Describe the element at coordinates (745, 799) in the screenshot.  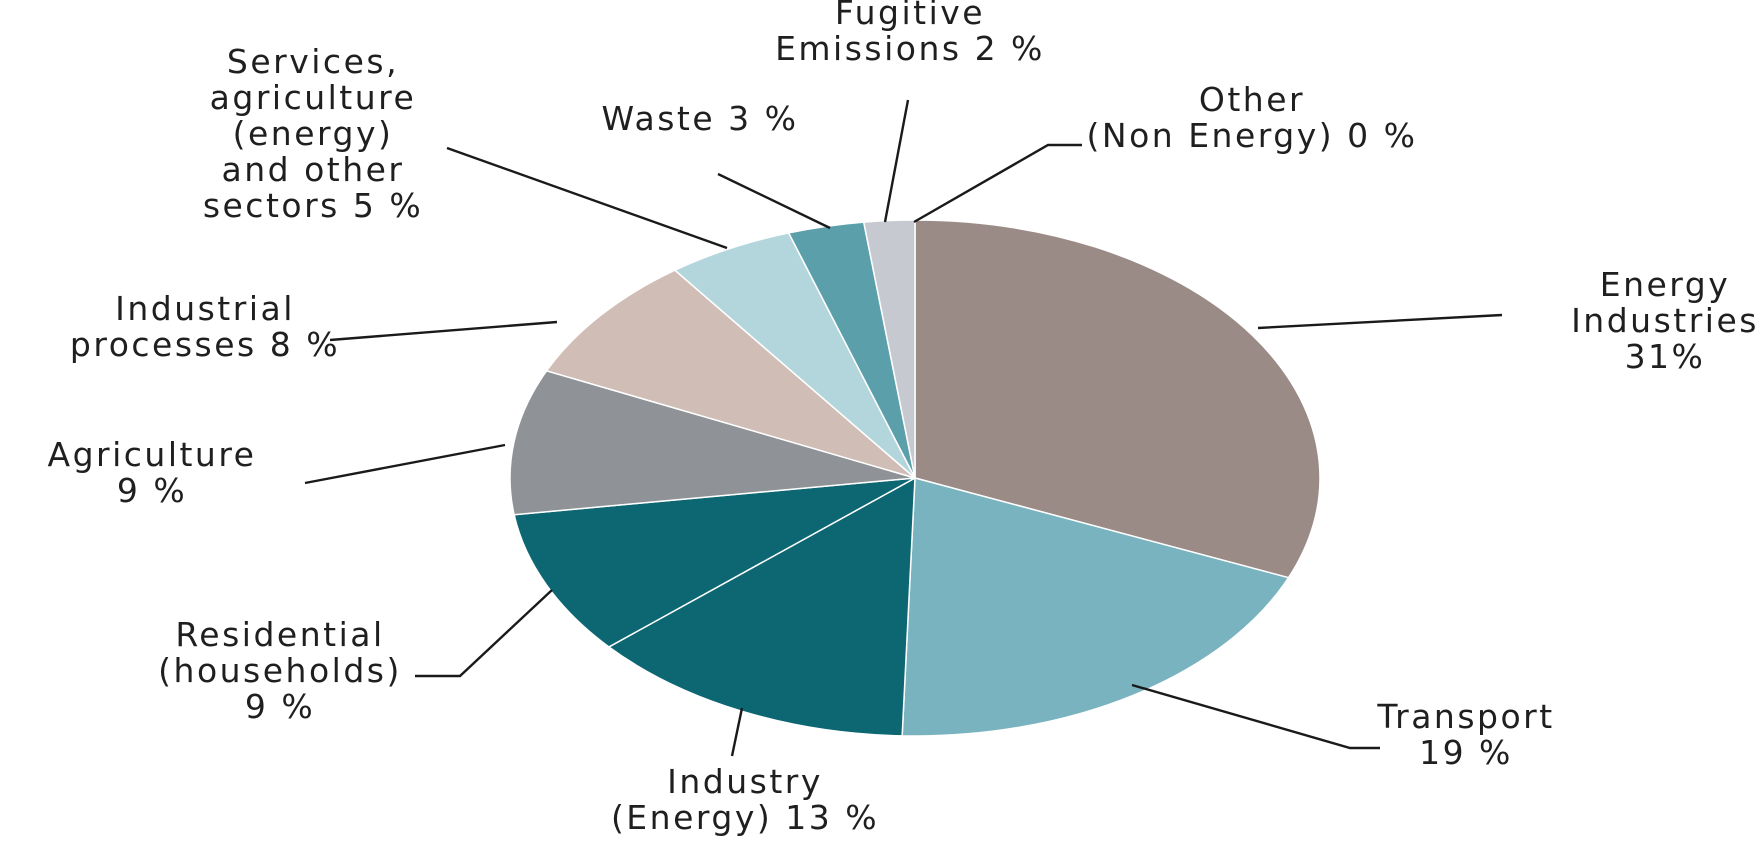
I see `data-label-industry-energy: Industry (Energy) 13 %` at that location.